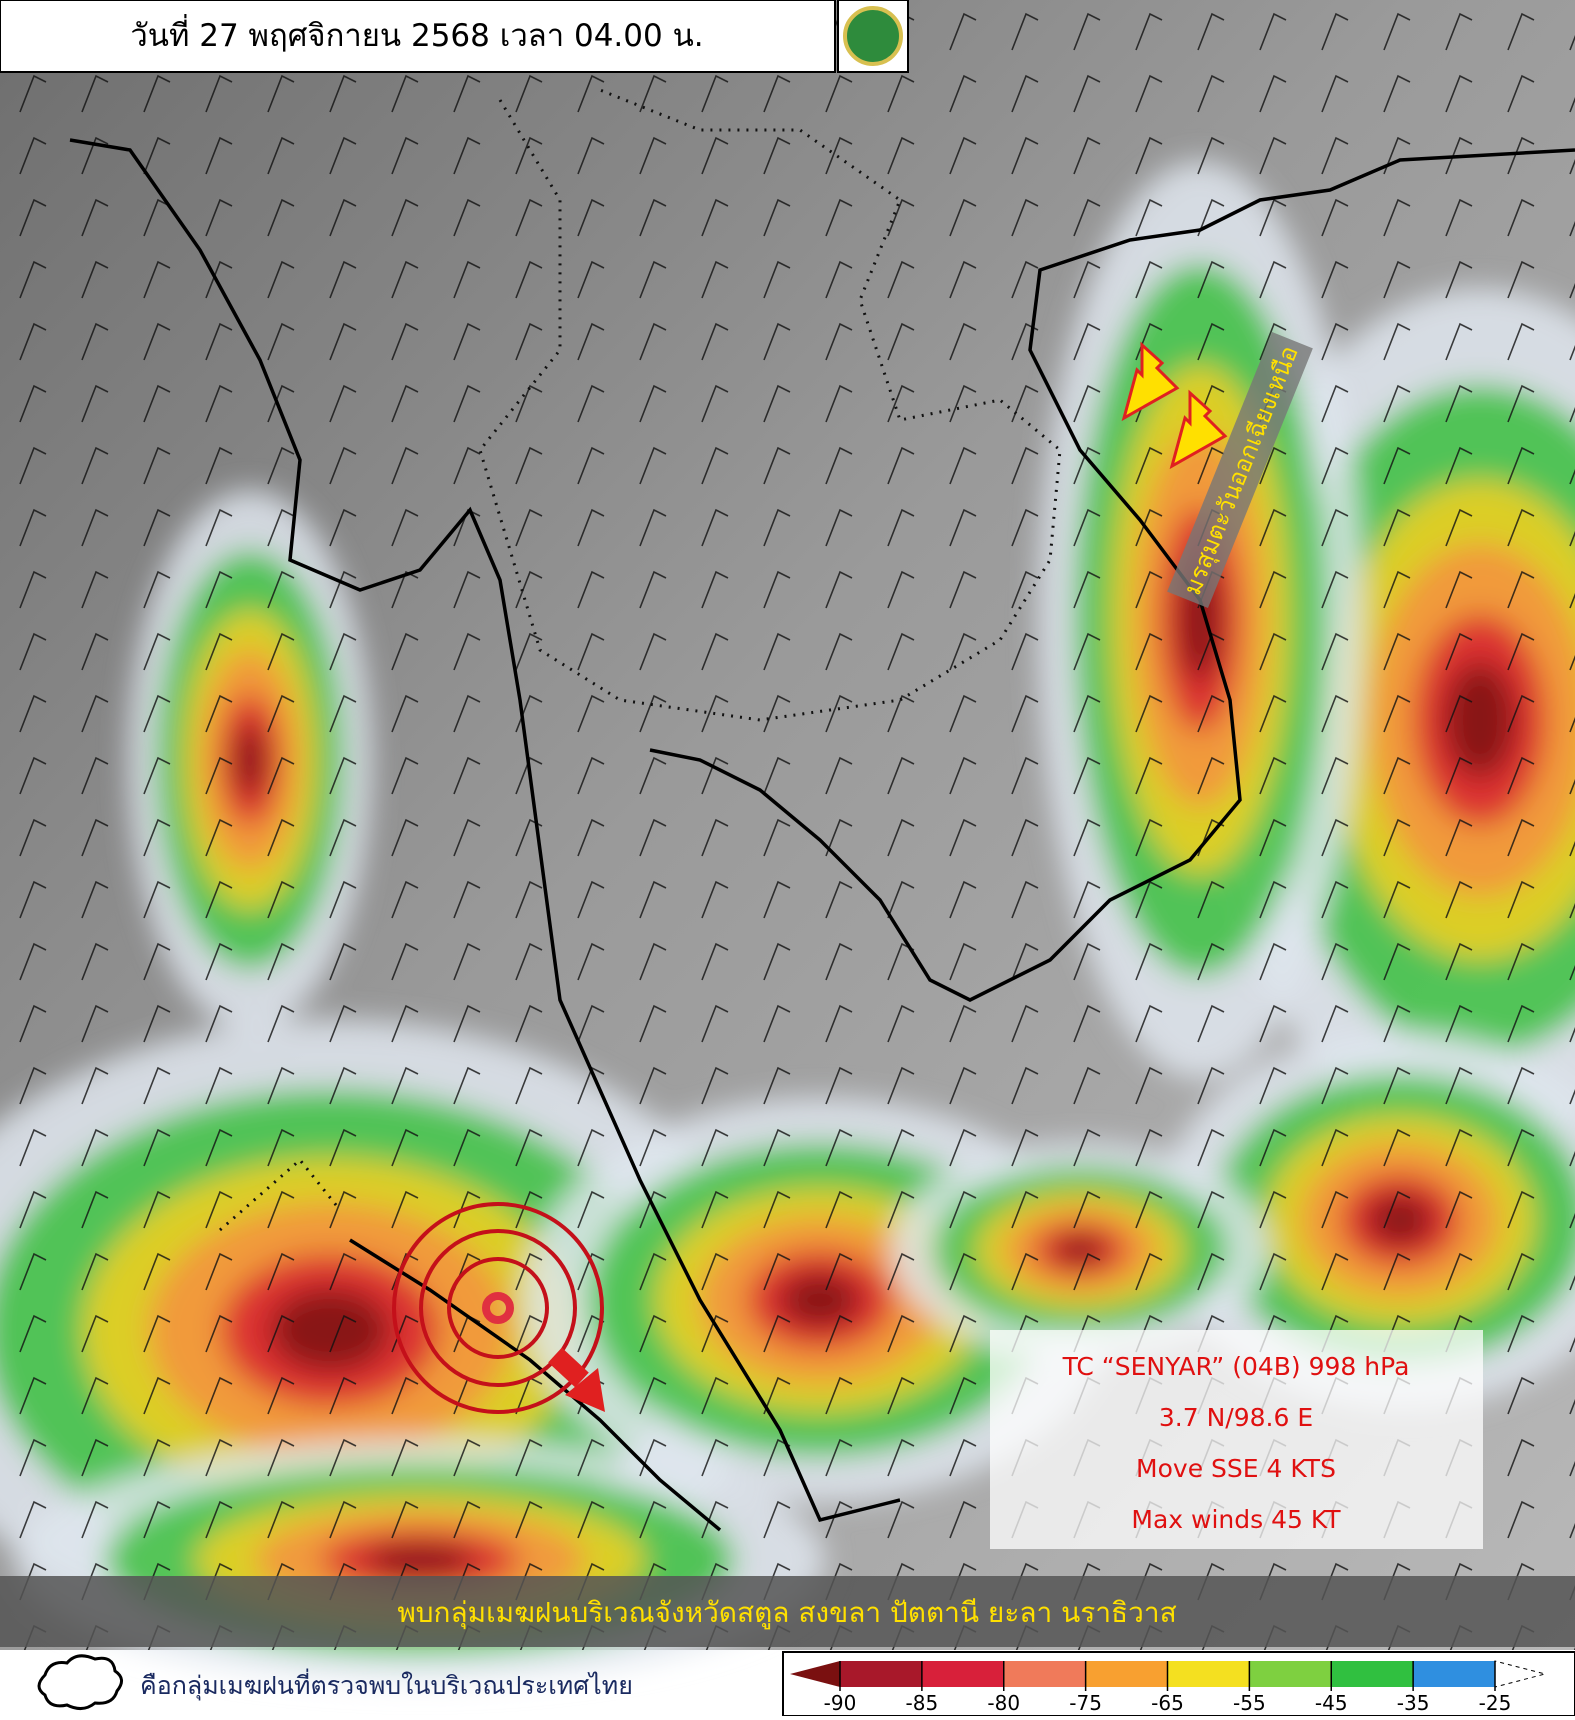  I want to click on storm-symbol, so click(498, 1308).